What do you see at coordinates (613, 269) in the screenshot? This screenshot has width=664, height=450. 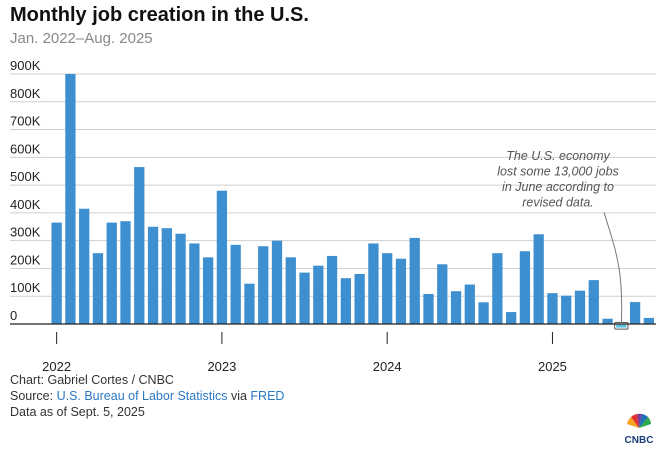 I see `annotation-leader-line` at bounding box center [613, 269].